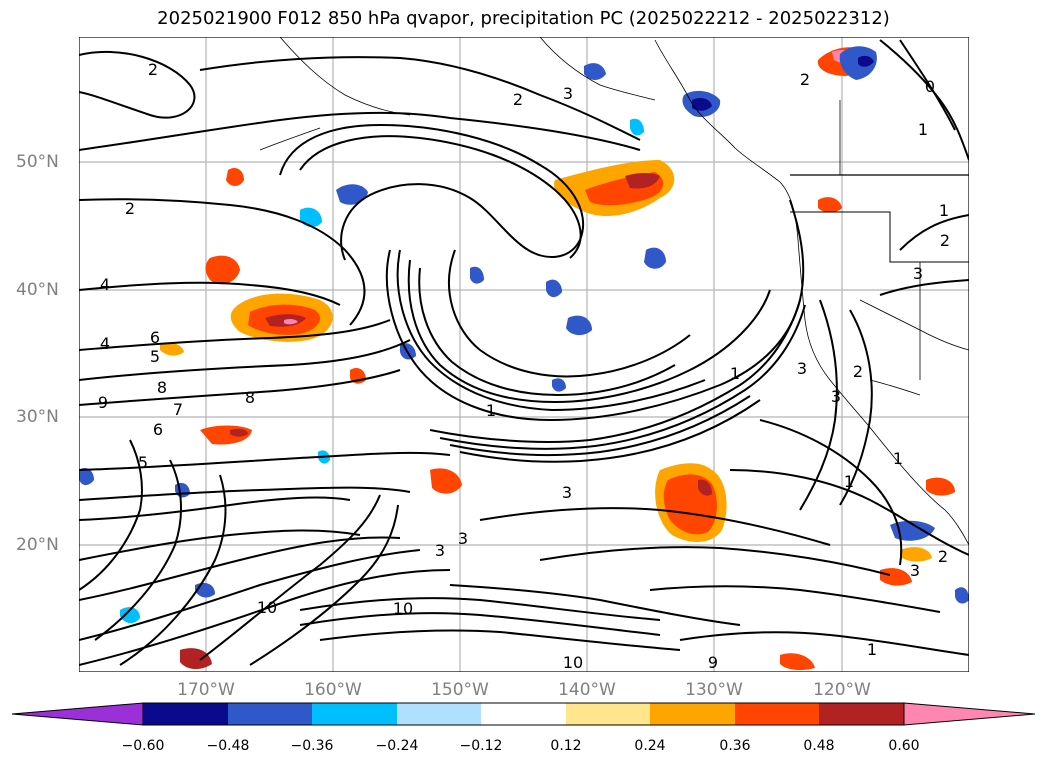  Describe the element at coordinates (439, 714) in the screenshot. I see `colorbar-bin-lightblue` at that location.